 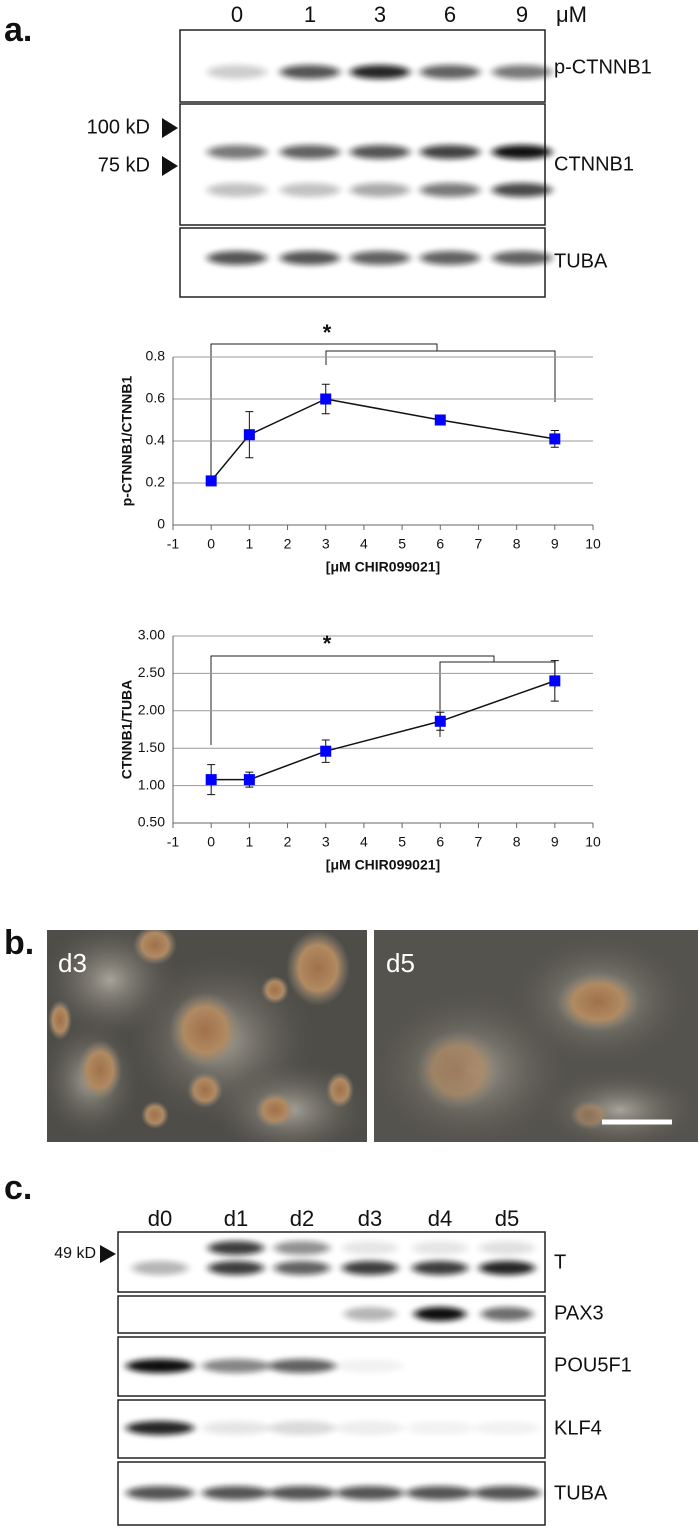 I want to click on marker-label: 100 kD, so click(x=118, y=127).